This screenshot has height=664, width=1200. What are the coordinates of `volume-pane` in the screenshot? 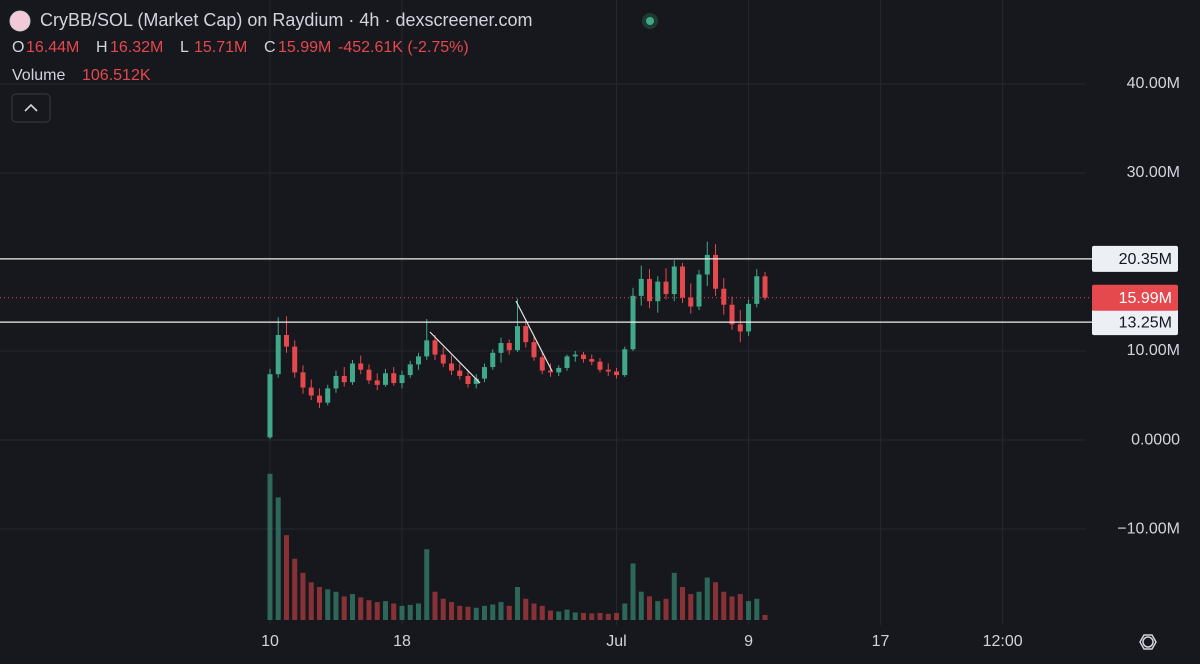 It's located at (517, 546).